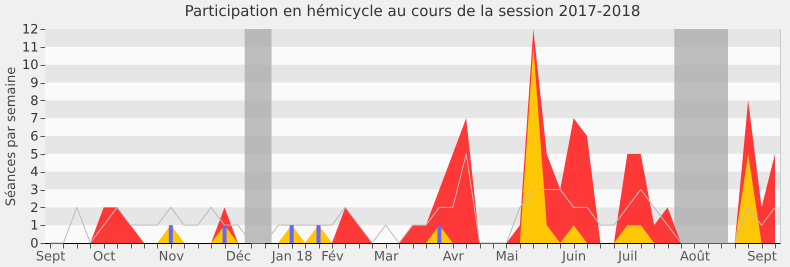 Image resolution: width=790 pixels, height=267 pixels. Describe the element at coordinates (11, 136) in the screenshot. I see `y-axis-title: Séances par semaine` at that location.